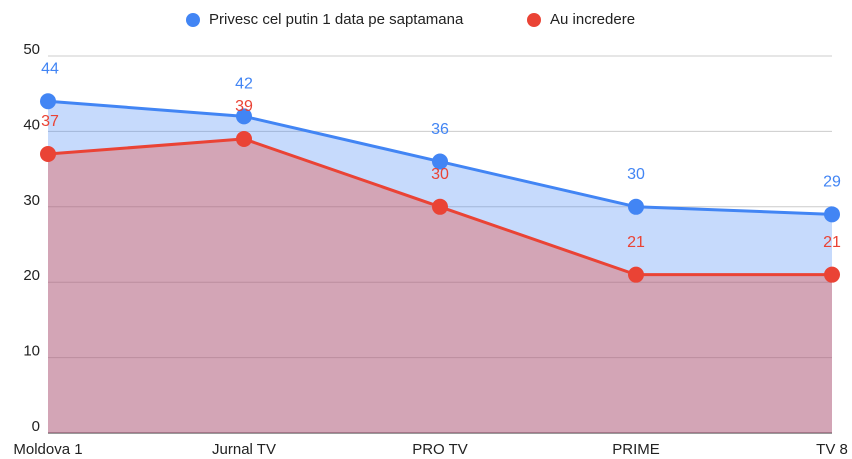  I want to click on data-label: 39, so click(244, 106).